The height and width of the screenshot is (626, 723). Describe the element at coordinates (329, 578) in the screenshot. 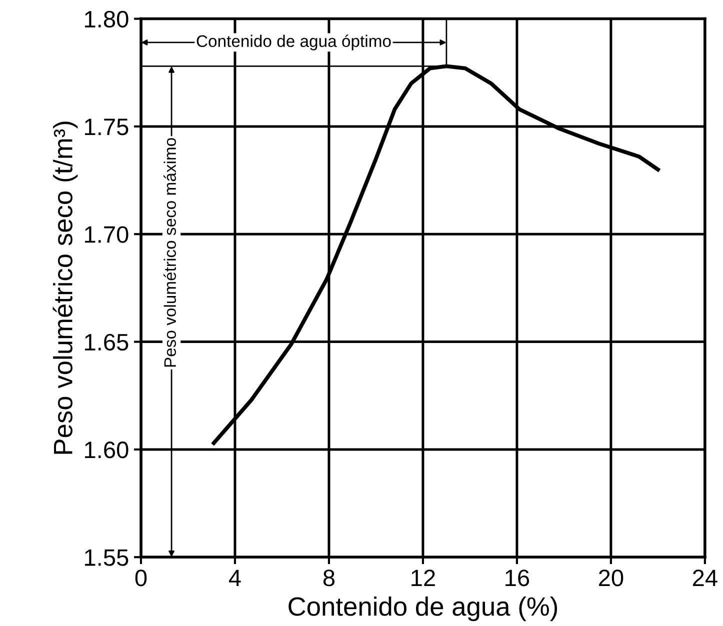

I see `x-tick-label: 8` at that location.